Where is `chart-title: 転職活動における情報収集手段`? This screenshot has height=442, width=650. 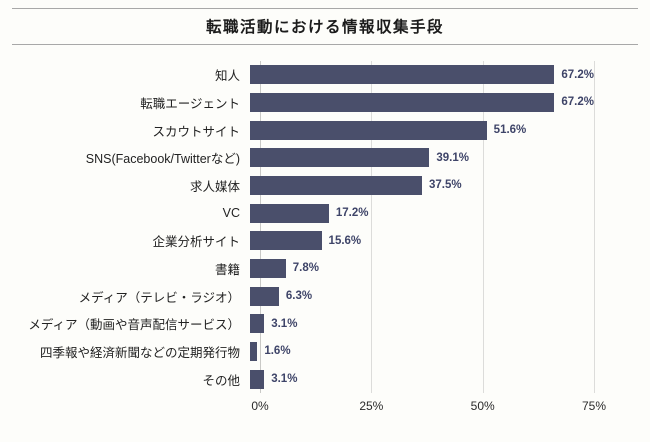
chart-title: 転職活動における情報収集手段 is located at coordinates (324, 27).